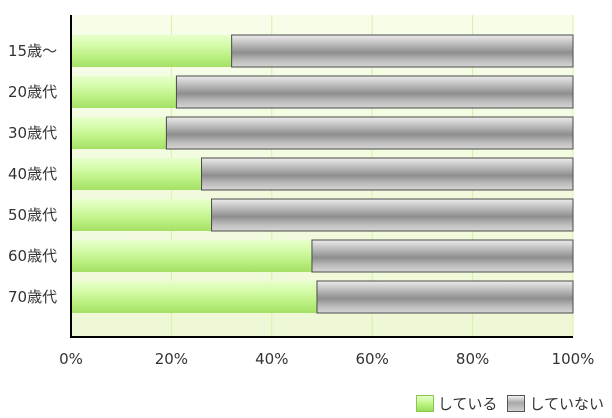  I want to click on x-tick-label: 40%, so click(271, 359).